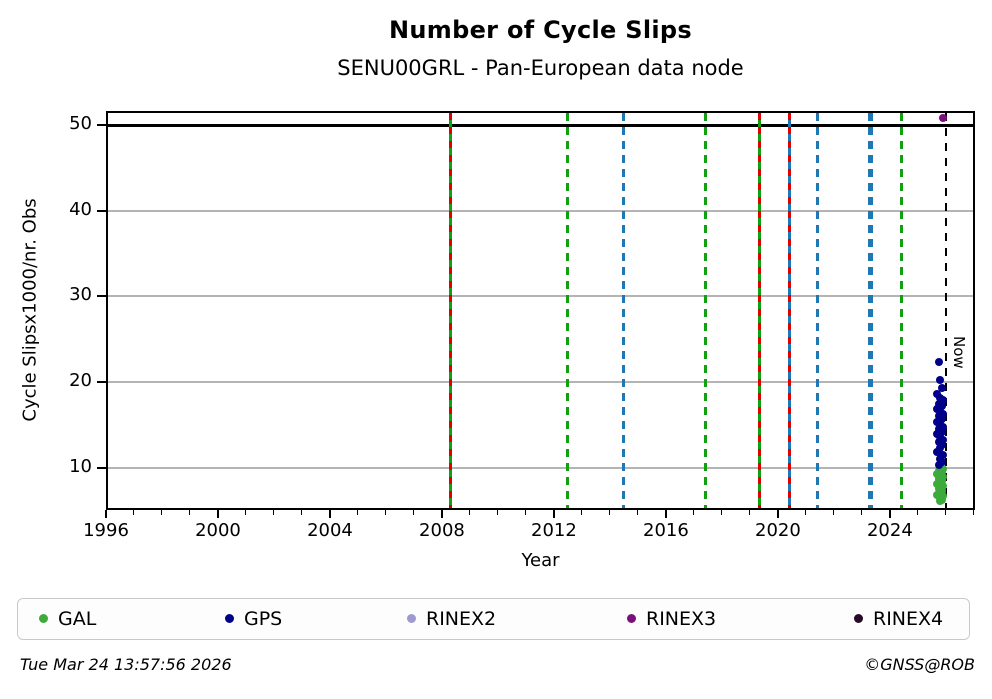  What do you see at coordinates (540, 560) in the screenshot?
I see `x-axis-label: Year` at bounding box center [540, 560].